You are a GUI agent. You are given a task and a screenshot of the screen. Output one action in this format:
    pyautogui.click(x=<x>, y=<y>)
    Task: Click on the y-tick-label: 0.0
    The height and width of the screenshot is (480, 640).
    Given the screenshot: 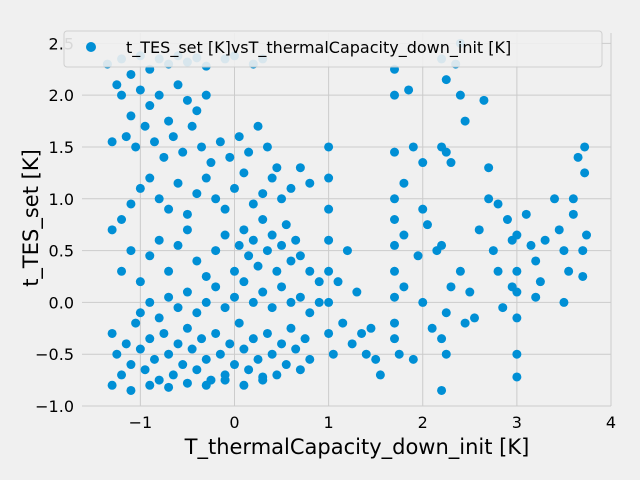 What is the action you would take?
    pyautogui.click(x=61, y=302)
    